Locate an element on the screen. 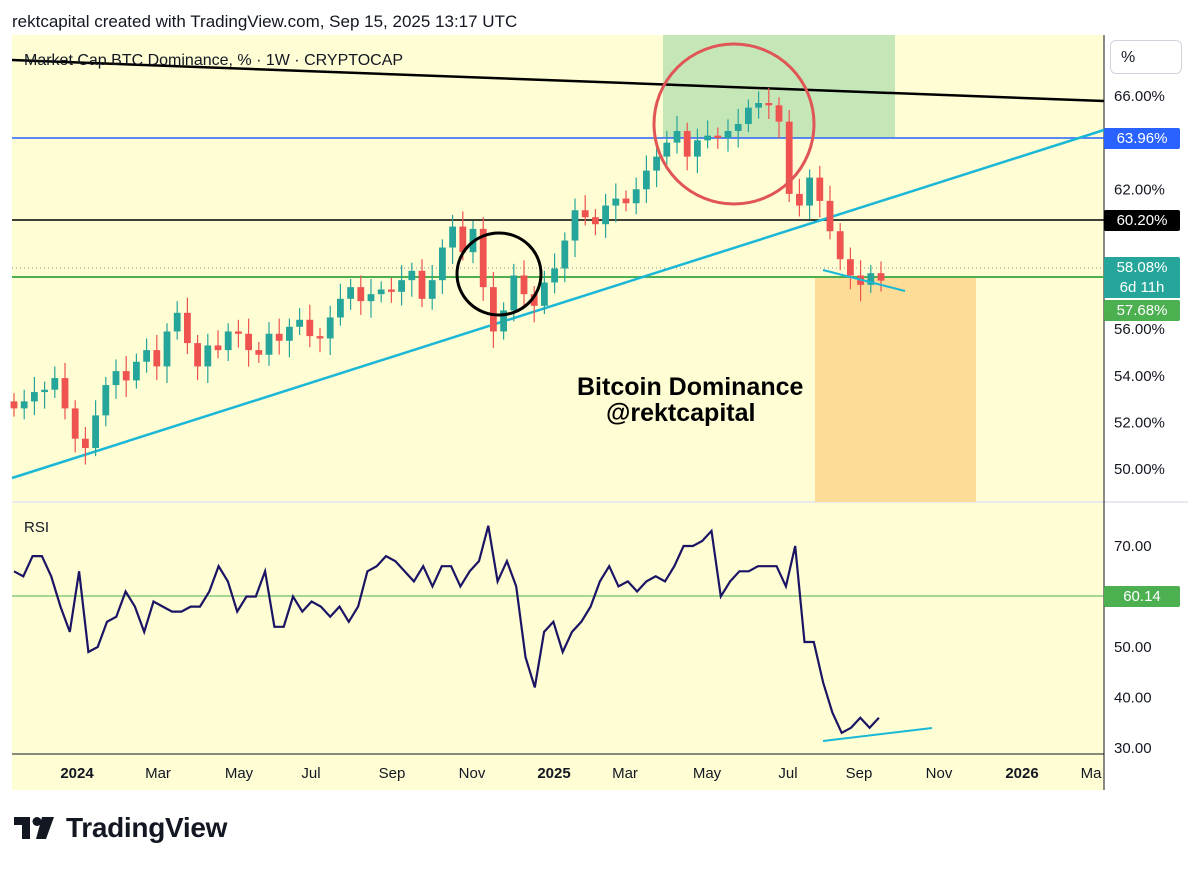  time-tick-label: 2024 is located at coordinates (77, 773).